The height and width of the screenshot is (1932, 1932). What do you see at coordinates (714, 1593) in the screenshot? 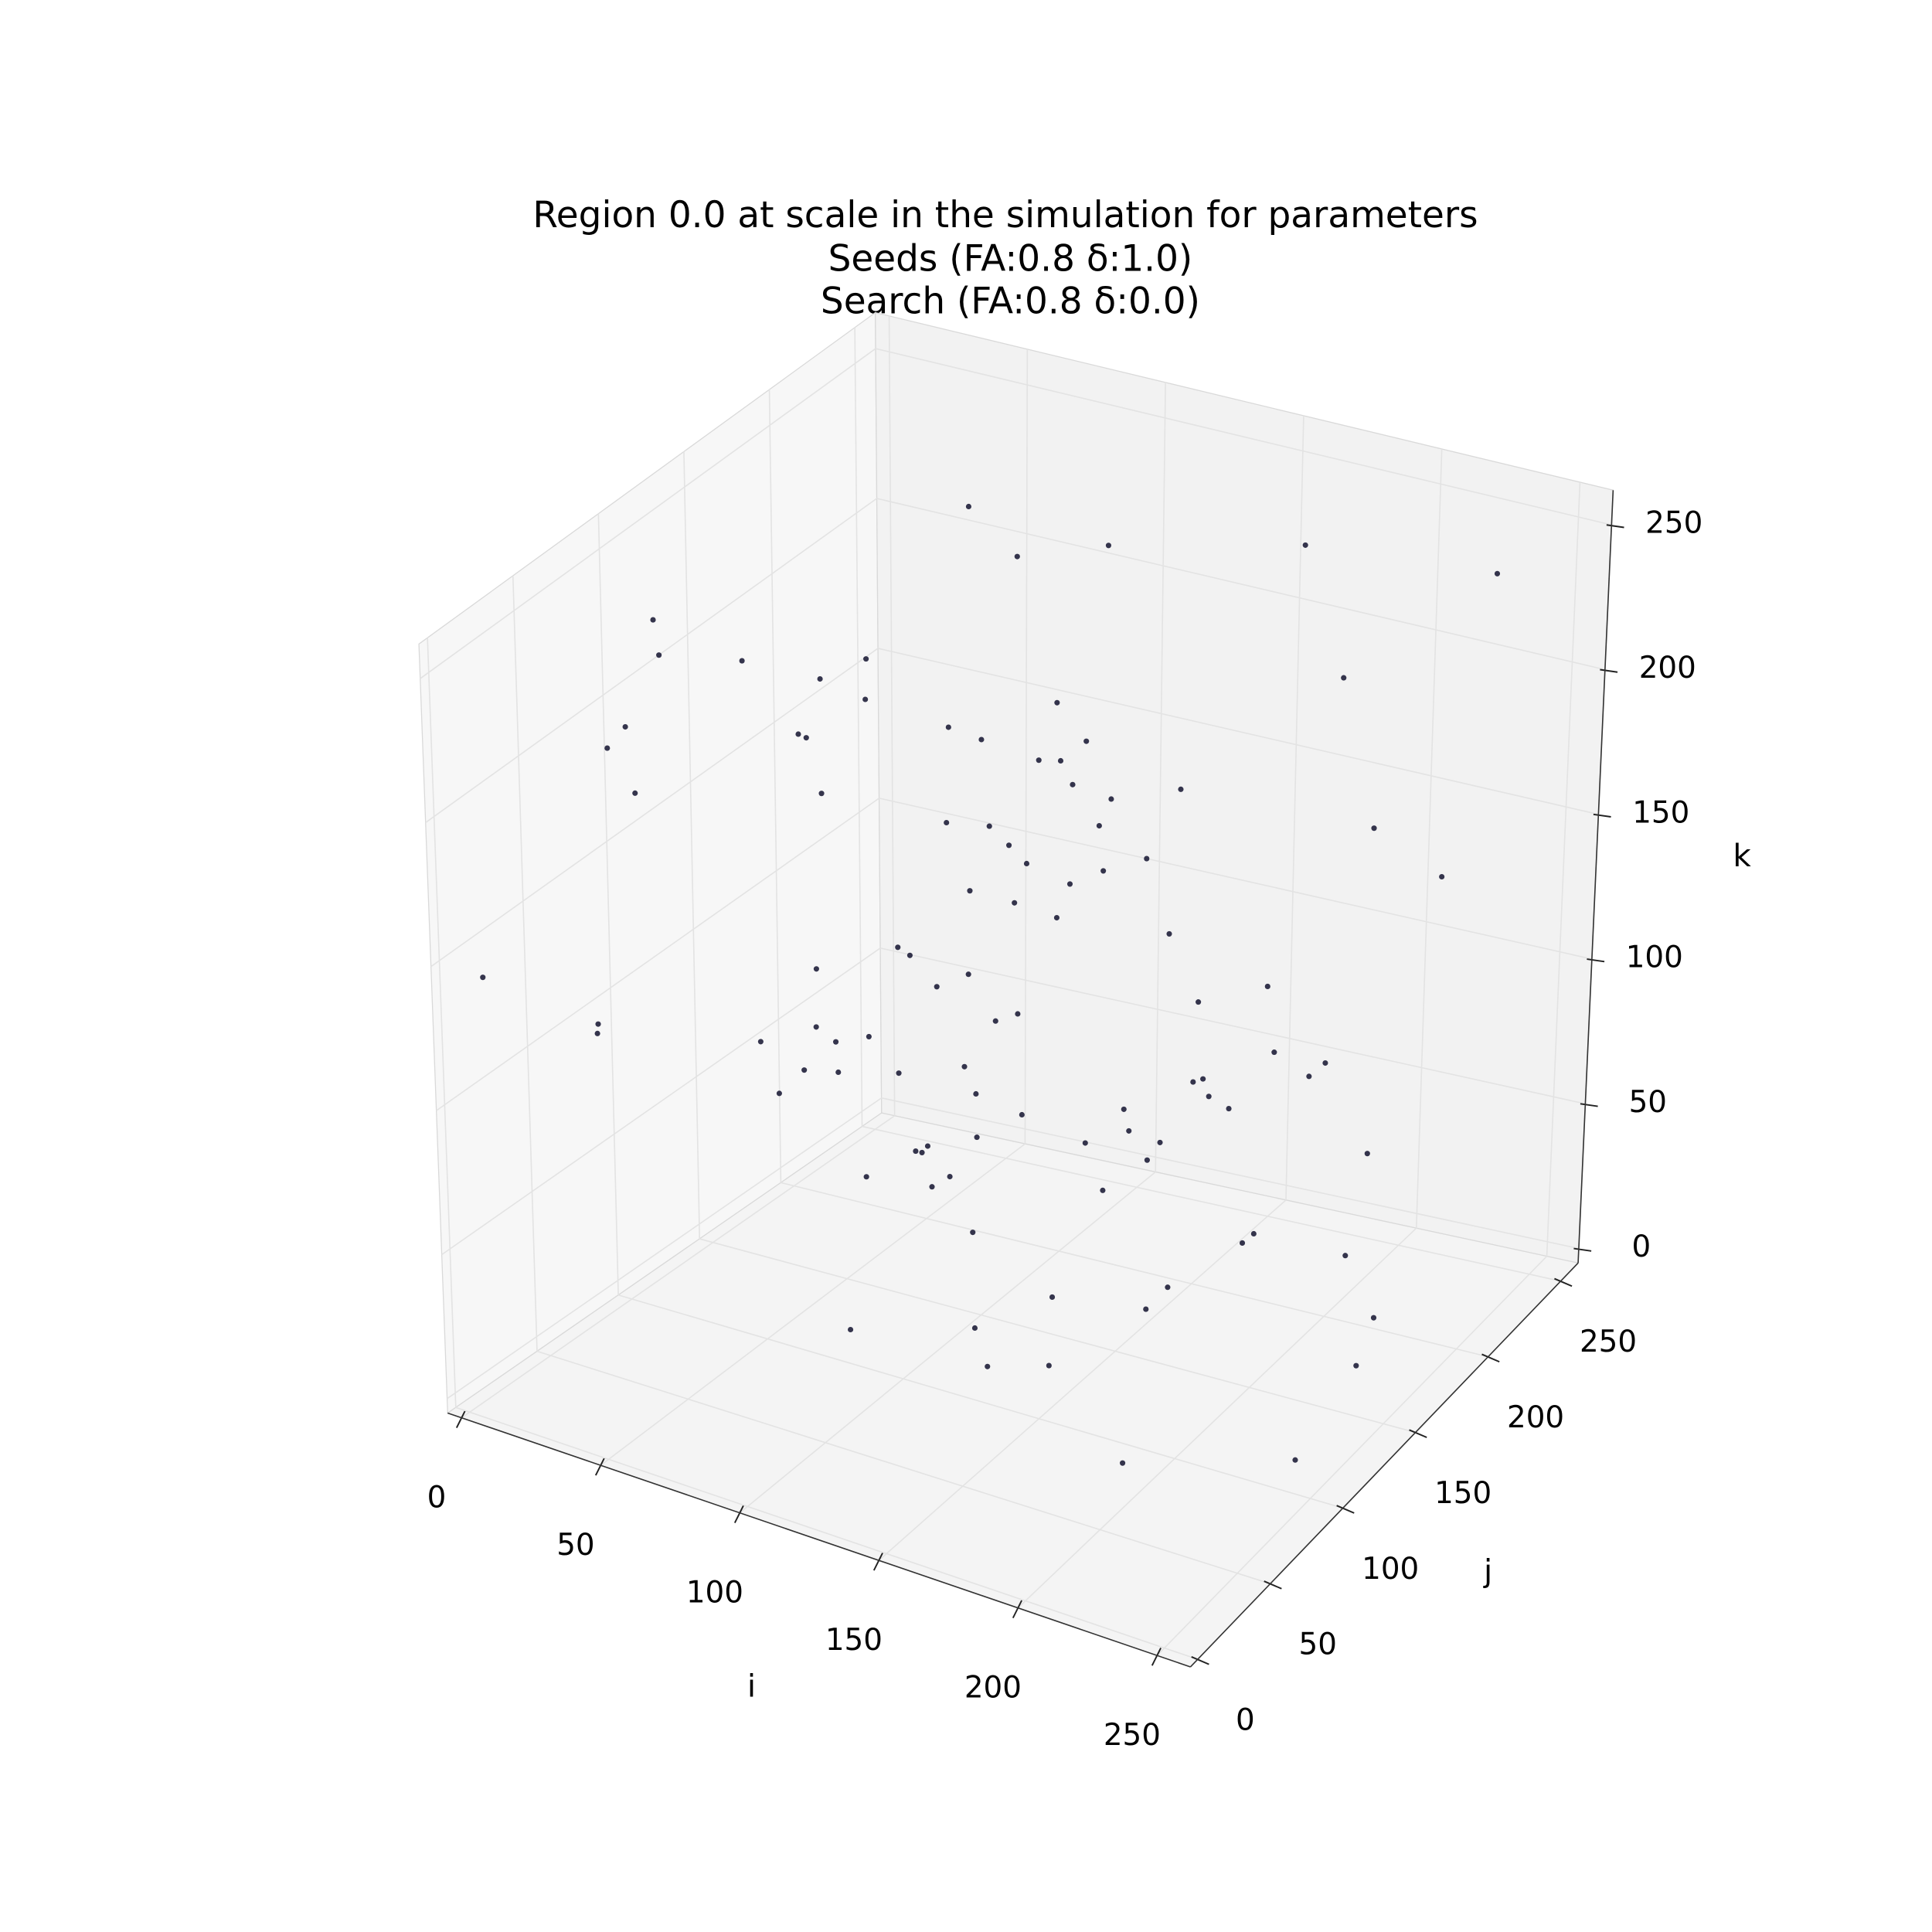
I see `x-tick-label: 100` at bounding box center [714, 1593].